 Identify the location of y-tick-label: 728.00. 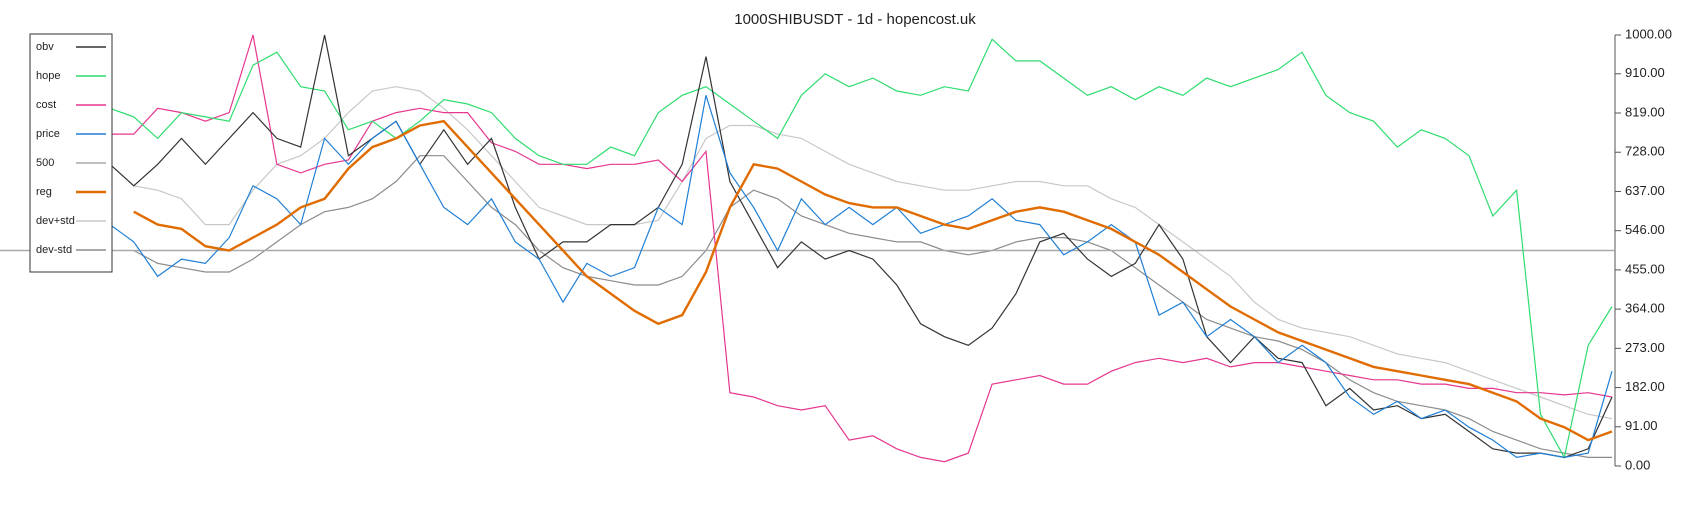
(1645, 151).